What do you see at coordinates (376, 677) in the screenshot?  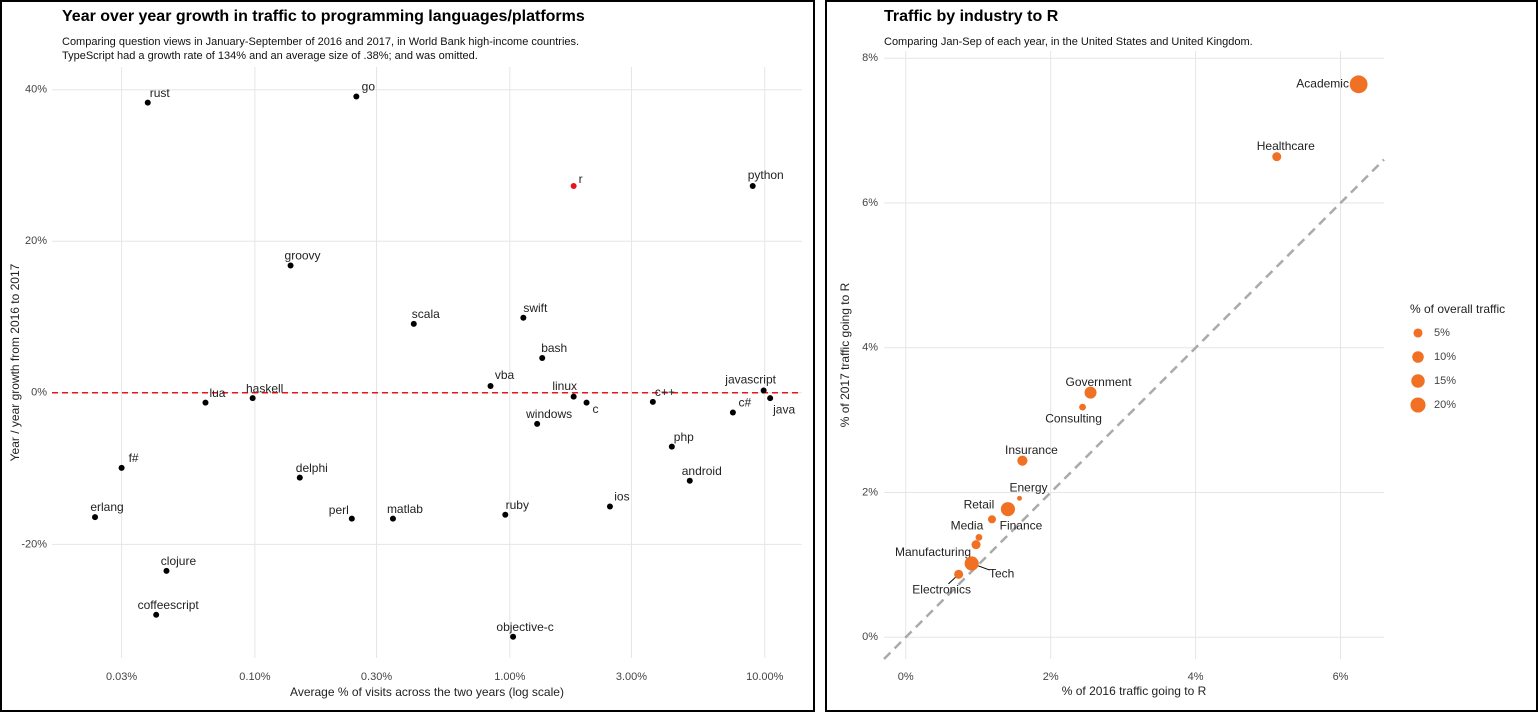 I see `x-tick-label: 0.30%` at bounding box center [376, 677].